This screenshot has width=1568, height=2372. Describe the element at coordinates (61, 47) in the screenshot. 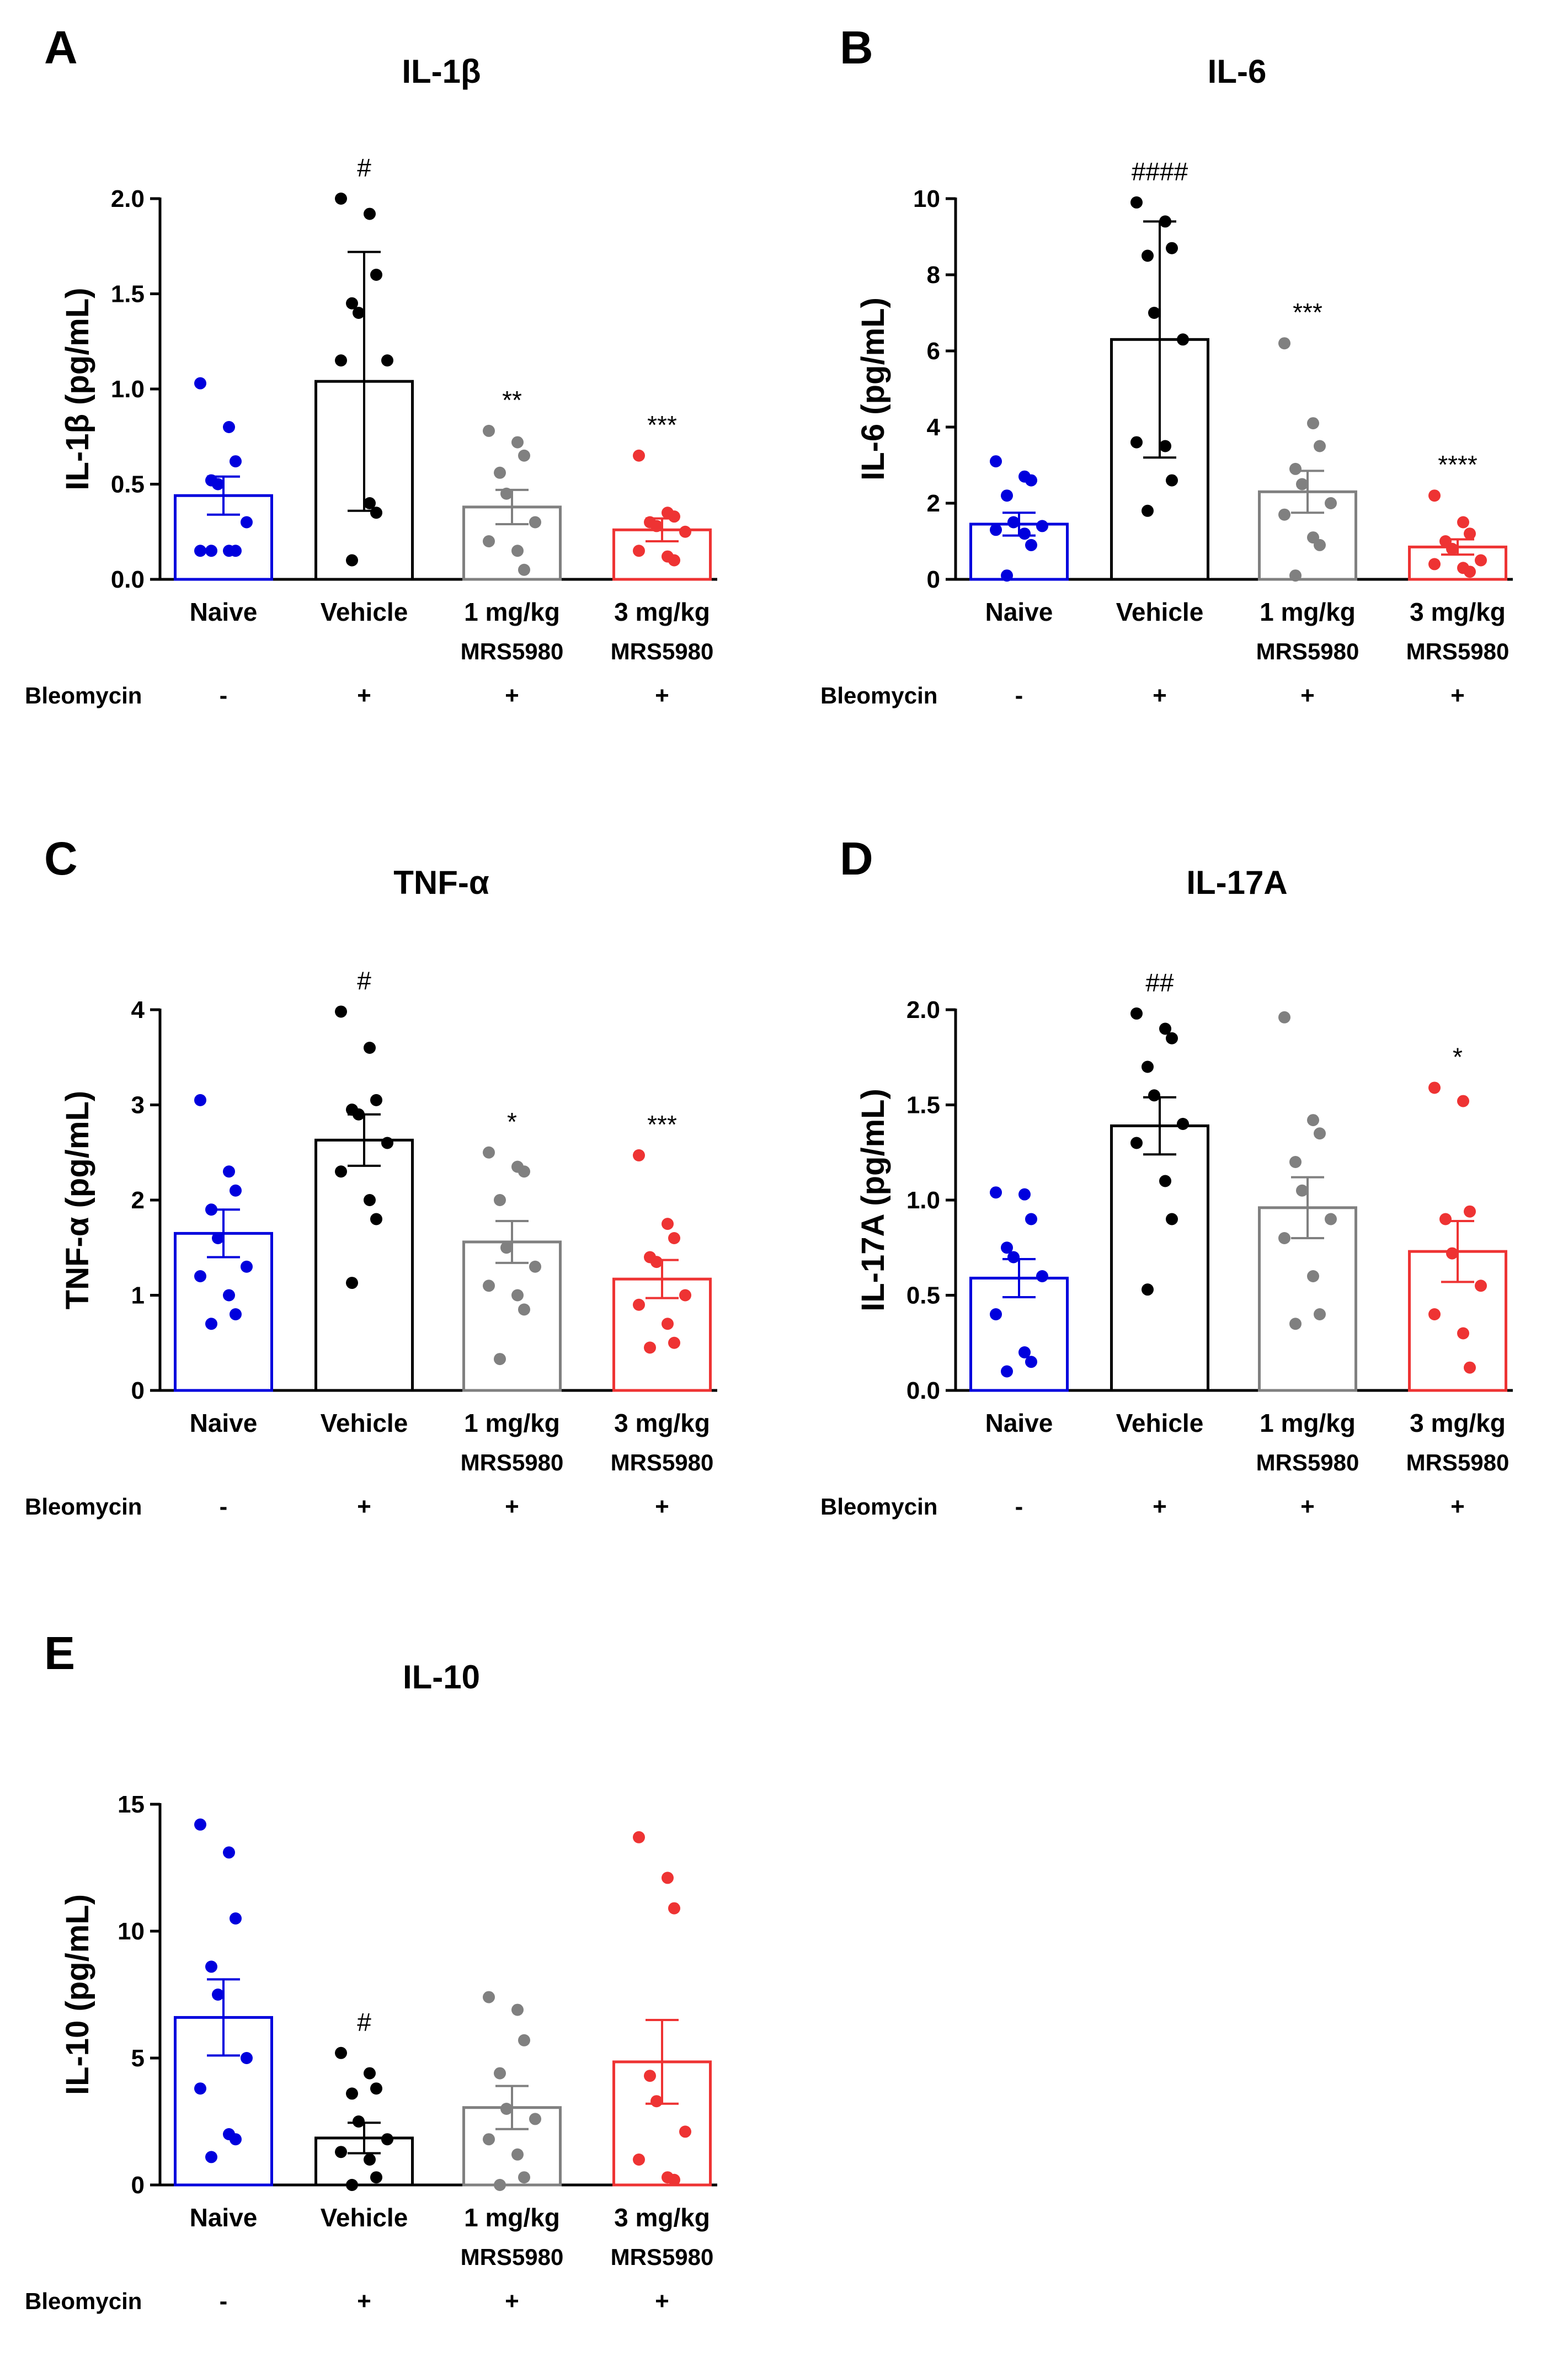

I see `panel-letter: A` at that location.